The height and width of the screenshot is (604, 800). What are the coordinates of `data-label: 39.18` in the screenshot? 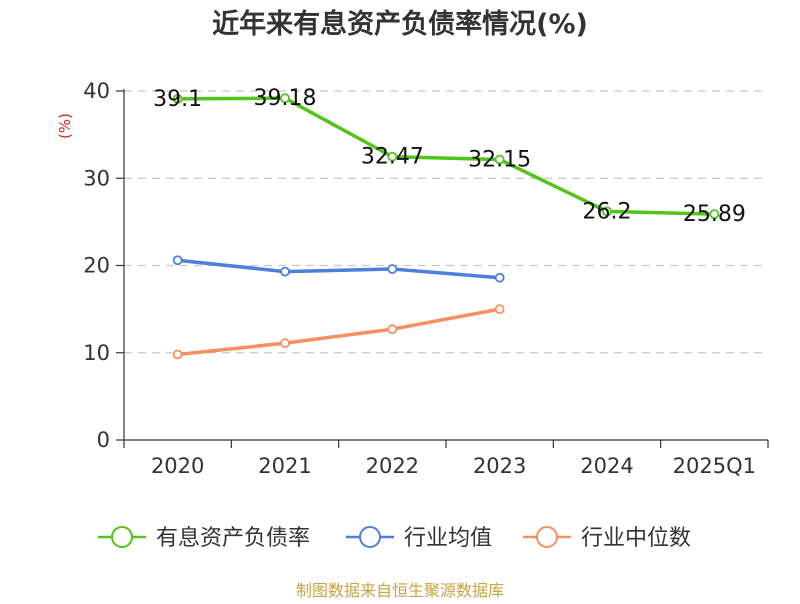 It's located at (285, 98).